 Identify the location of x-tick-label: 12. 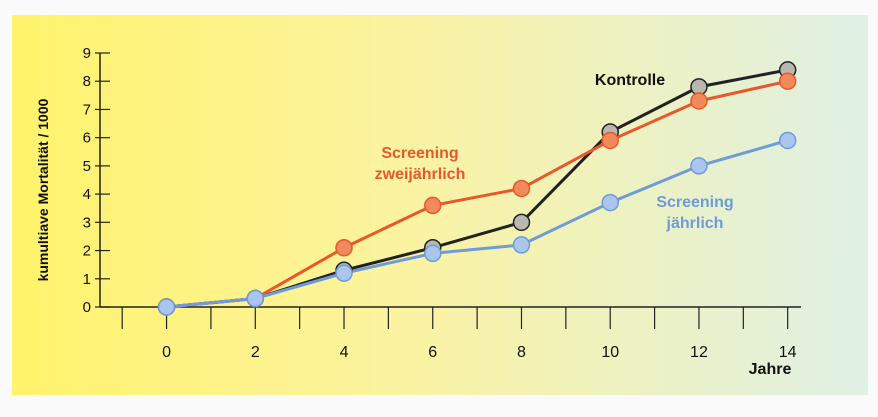
(699, 352).